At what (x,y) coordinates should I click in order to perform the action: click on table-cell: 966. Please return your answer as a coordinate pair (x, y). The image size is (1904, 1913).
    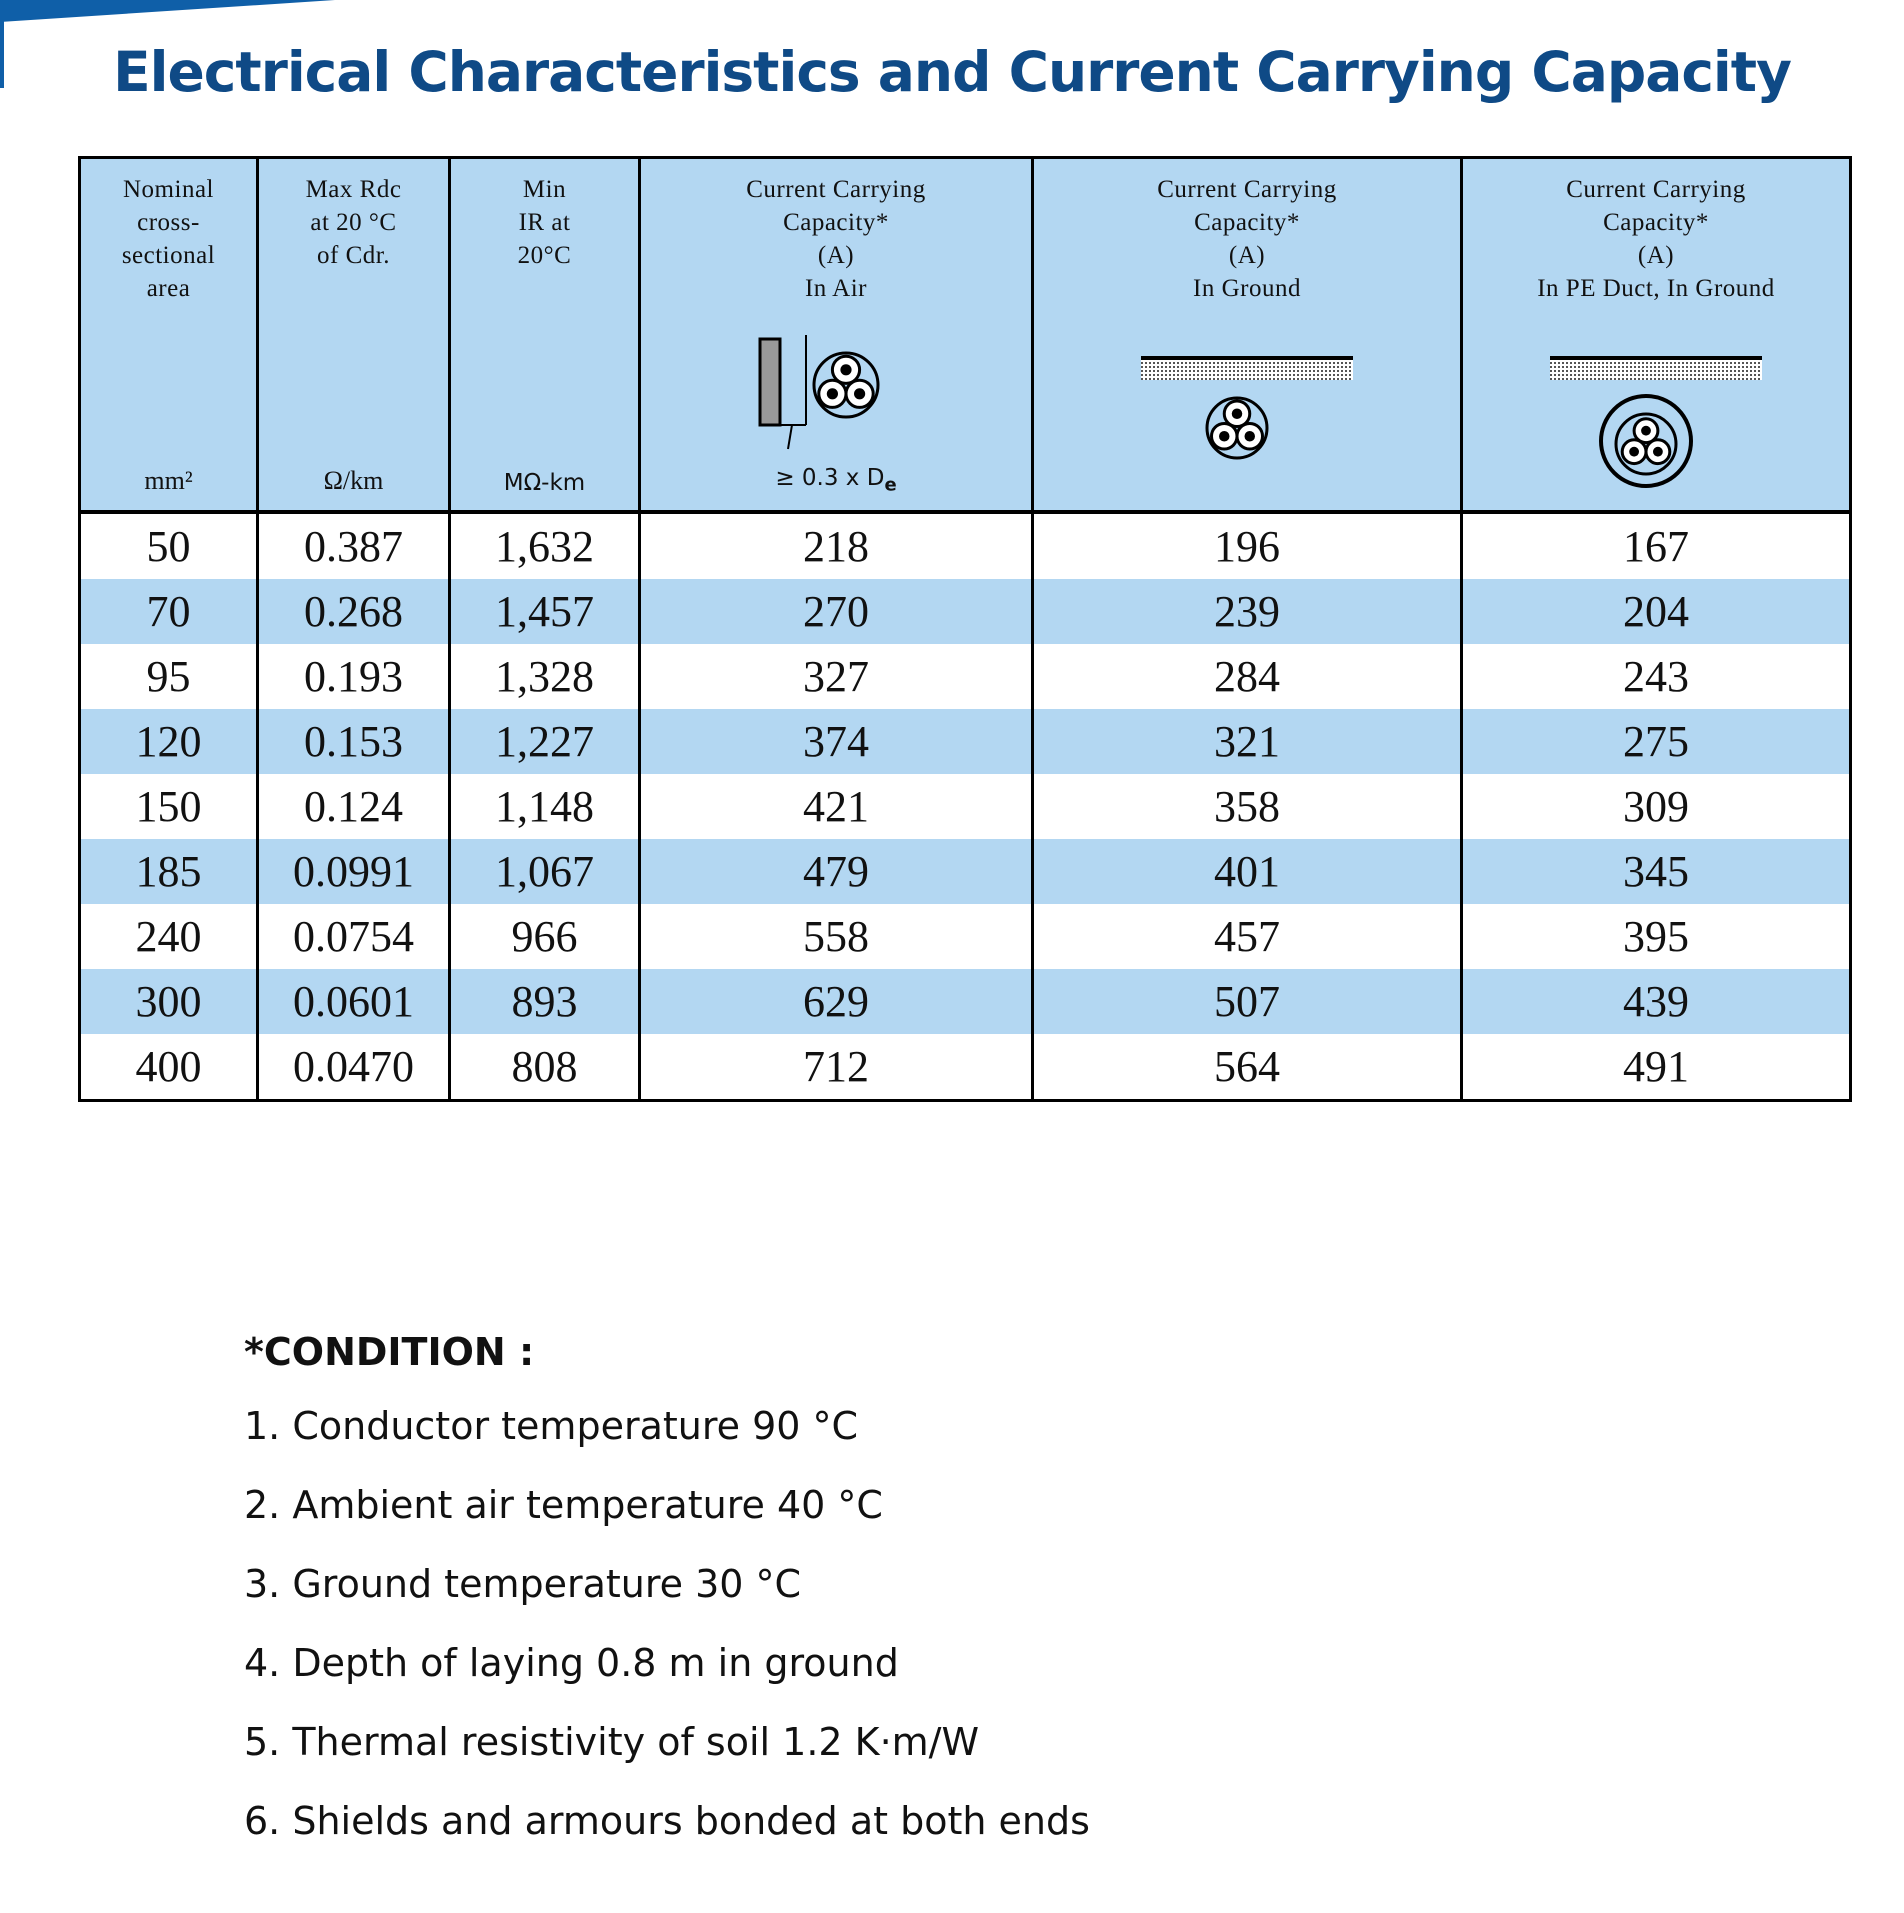
    Looking at the image, I should click on (544, 936).